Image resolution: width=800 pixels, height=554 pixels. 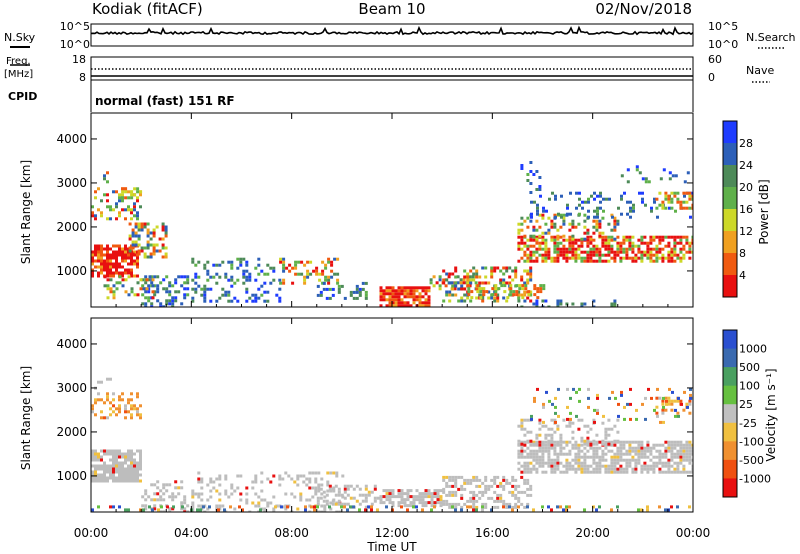 I want to click on colorbar-tick-label: 4, so click(x=742, y=275).